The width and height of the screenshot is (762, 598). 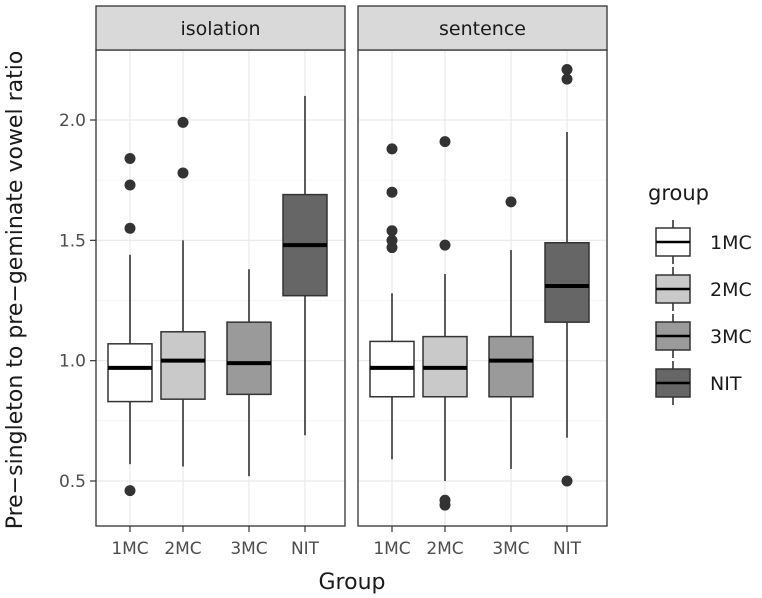 I want to click on y-tick-label: 0.5, so click(x=72, y=482).